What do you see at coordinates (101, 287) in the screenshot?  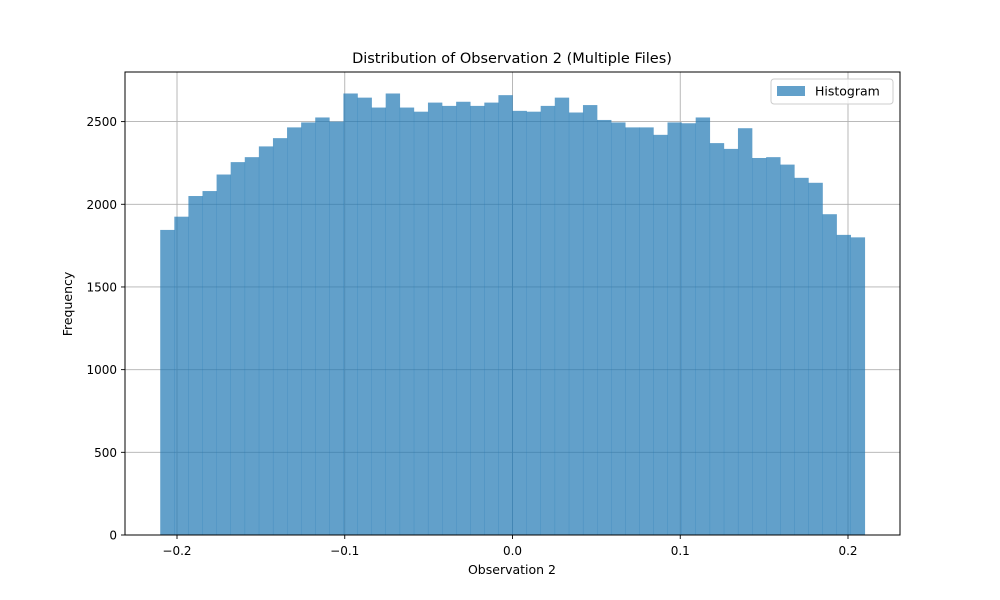 I see `y-tick-label: 1500` at bounding box center [101, 287].